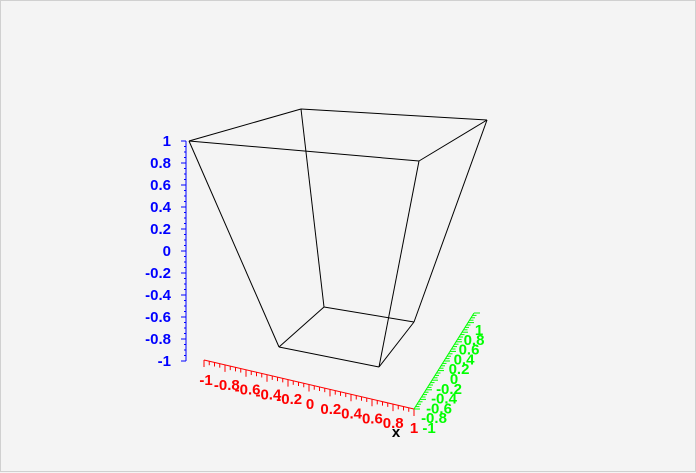 This screenshot has height=473, width=696. Describe the element at coordinates (158, 295) in the screenshot. I see `z-tick-label: -0.4` at that location.